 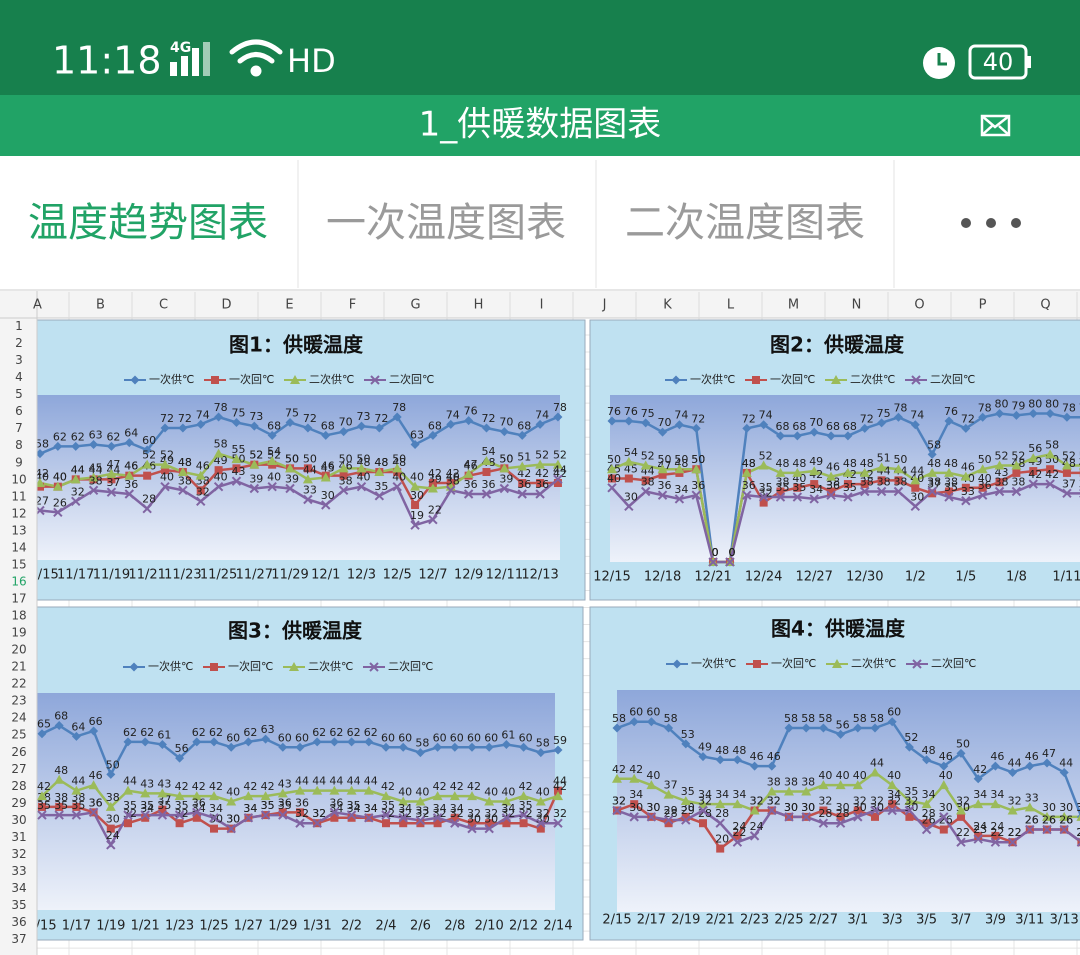 I want to click on data-label: 43, so click(x=238, y=471).